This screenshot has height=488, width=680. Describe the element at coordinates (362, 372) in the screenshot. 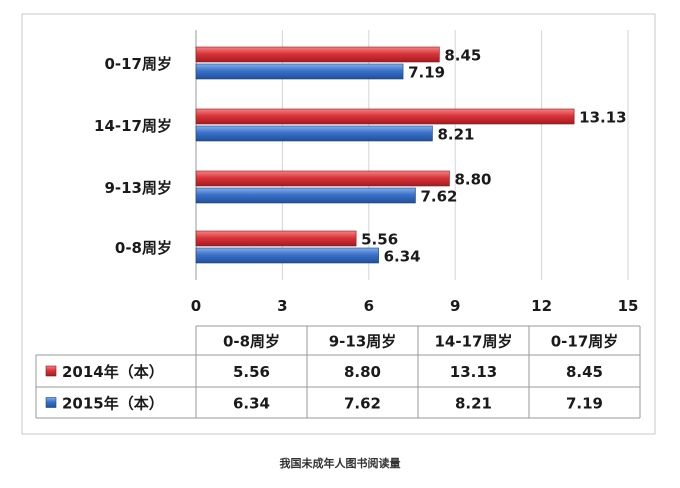

I see `table-cell: 8.80` at that location.